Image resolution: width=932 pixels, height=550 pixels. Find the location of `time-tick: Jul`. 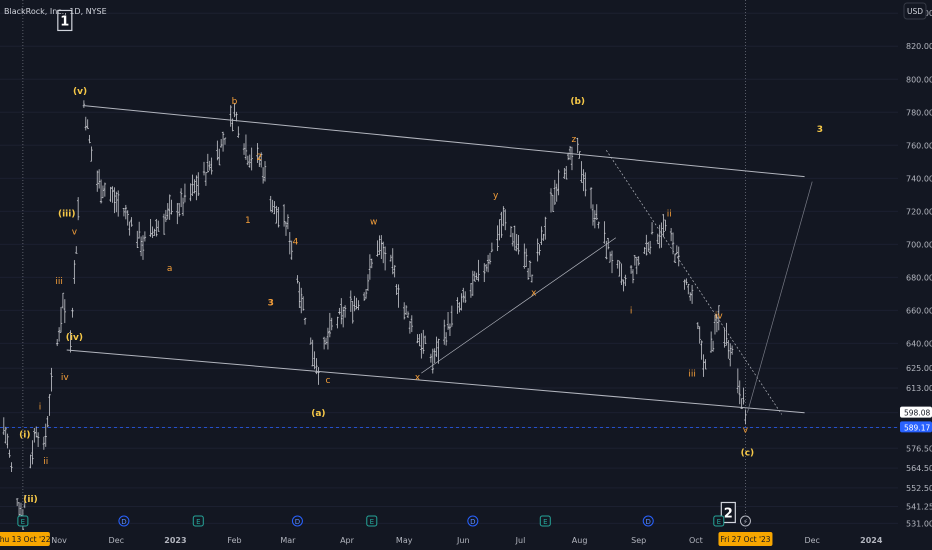

time-tick: Jul is located at coordinates (520, 540).